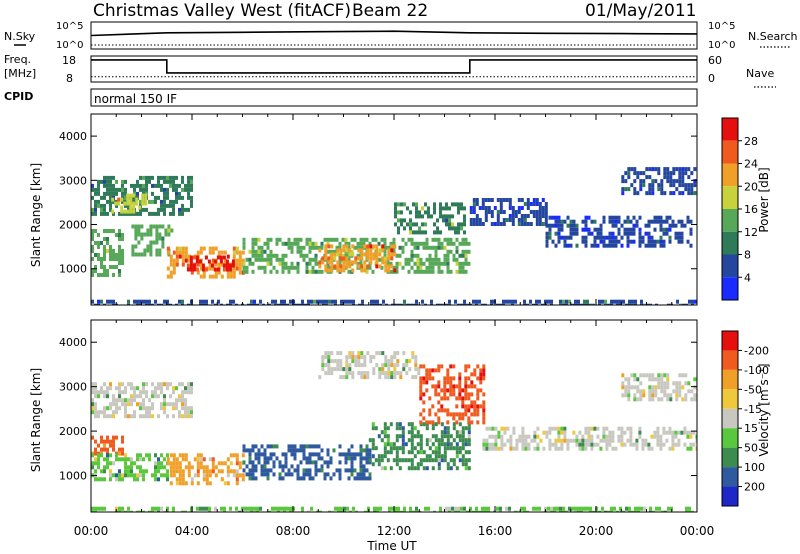 The image size is (800, 554). What do you see at coordinates (730, 418) in the screenshot?
I see `velocity-colorbar-frame` at bounding box center [730, 418].